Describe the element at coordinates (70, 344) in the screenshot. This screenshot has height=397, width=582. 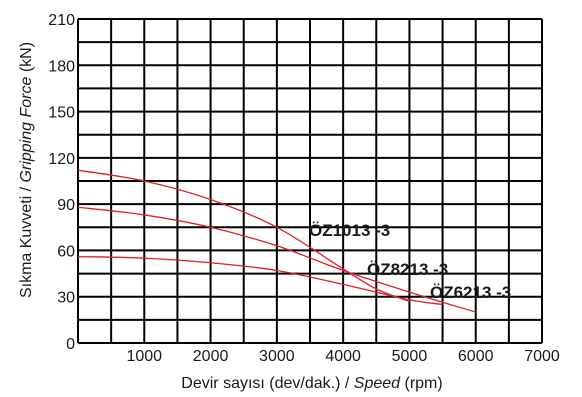
I see `y-tick-label: 0` at that location.